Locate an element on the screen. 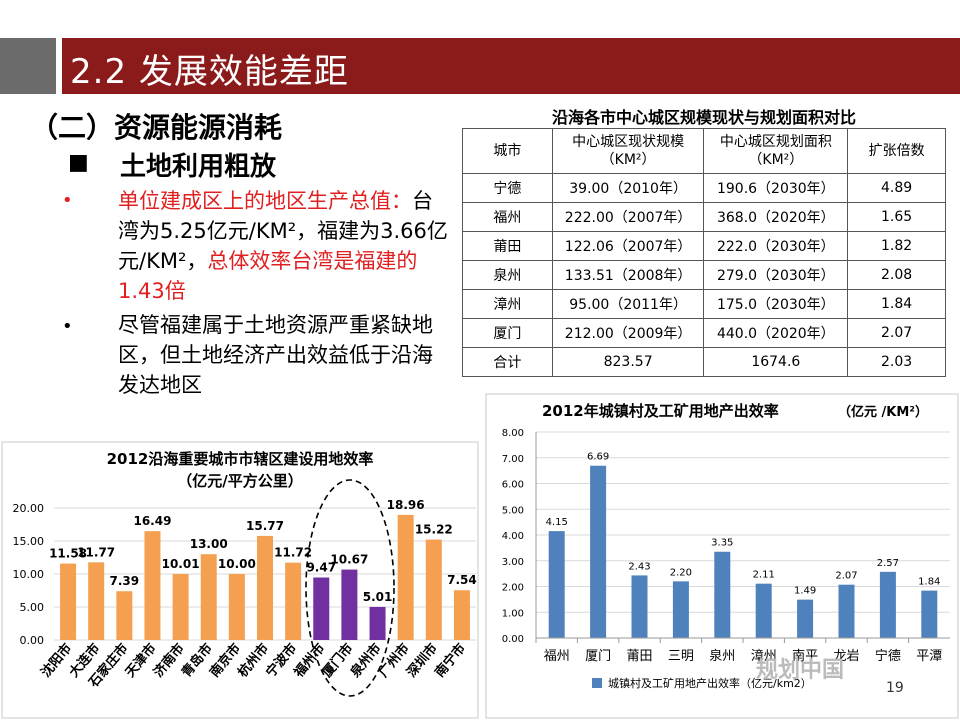  data-label: 16.49 is located at coordinates (152, 521).